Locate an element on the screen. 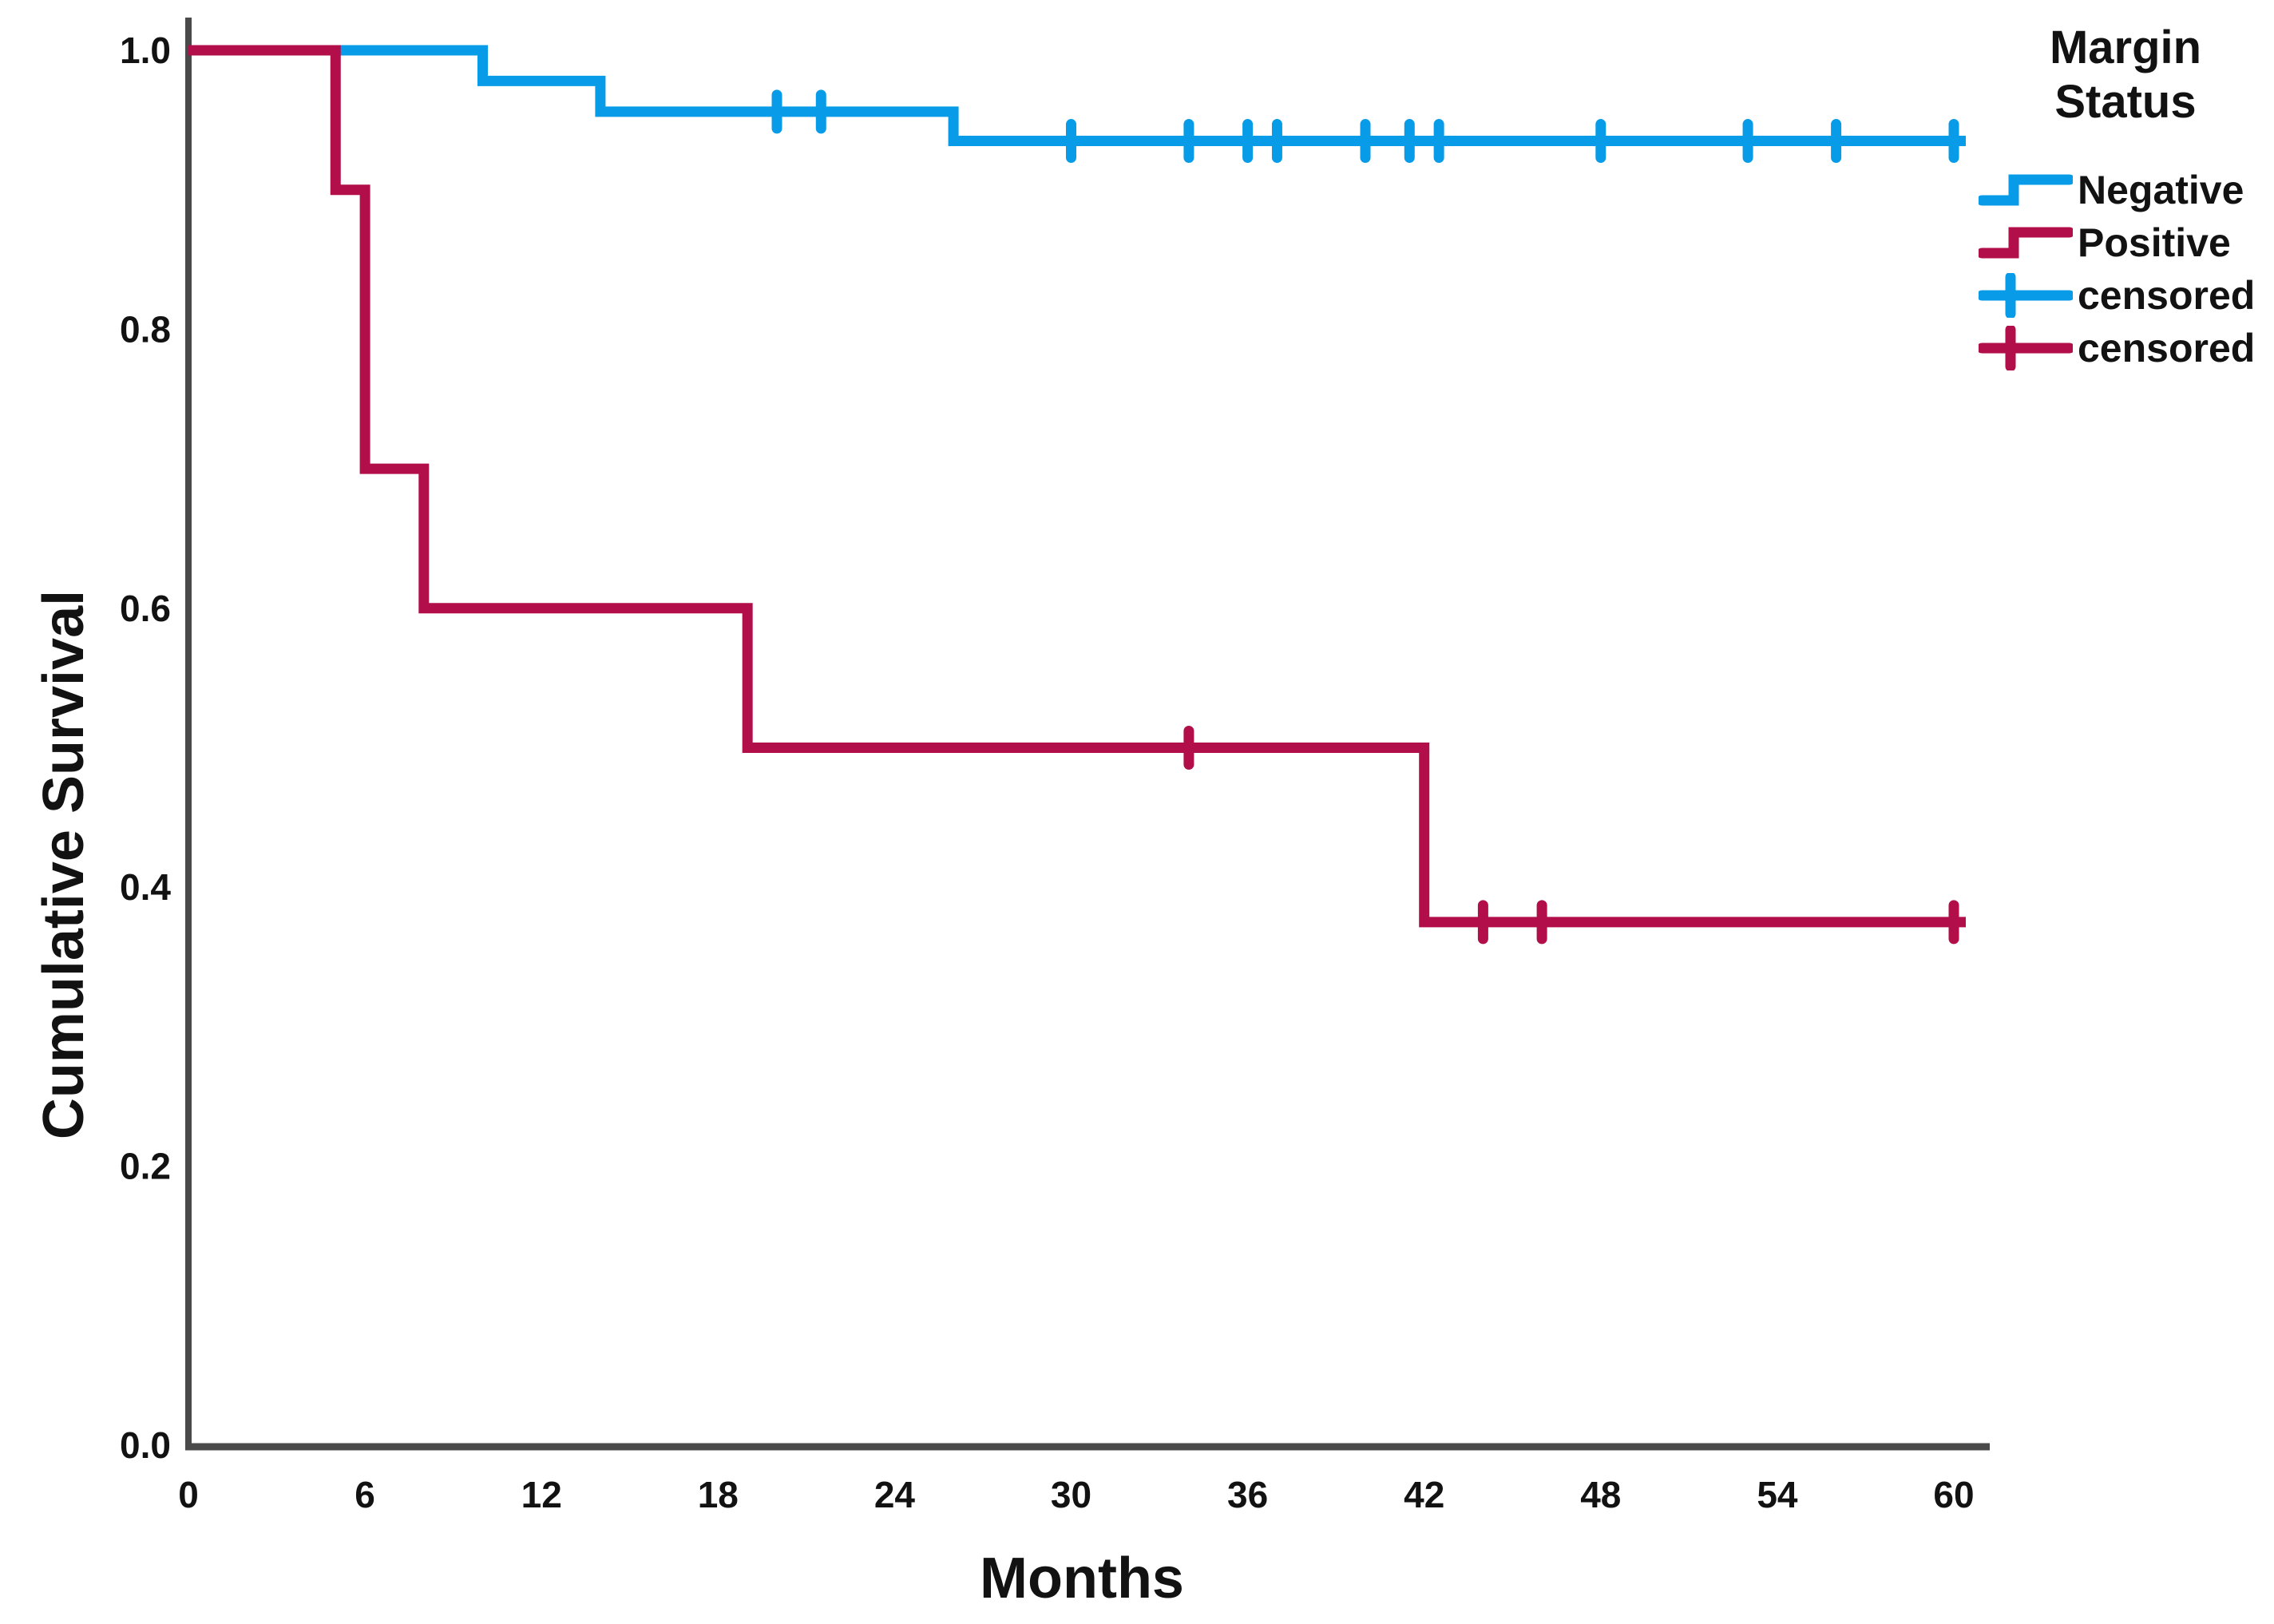 This screenshot has height=1624, width=2274. x-tick-label: 18 is located at coordinates (718, 1494).